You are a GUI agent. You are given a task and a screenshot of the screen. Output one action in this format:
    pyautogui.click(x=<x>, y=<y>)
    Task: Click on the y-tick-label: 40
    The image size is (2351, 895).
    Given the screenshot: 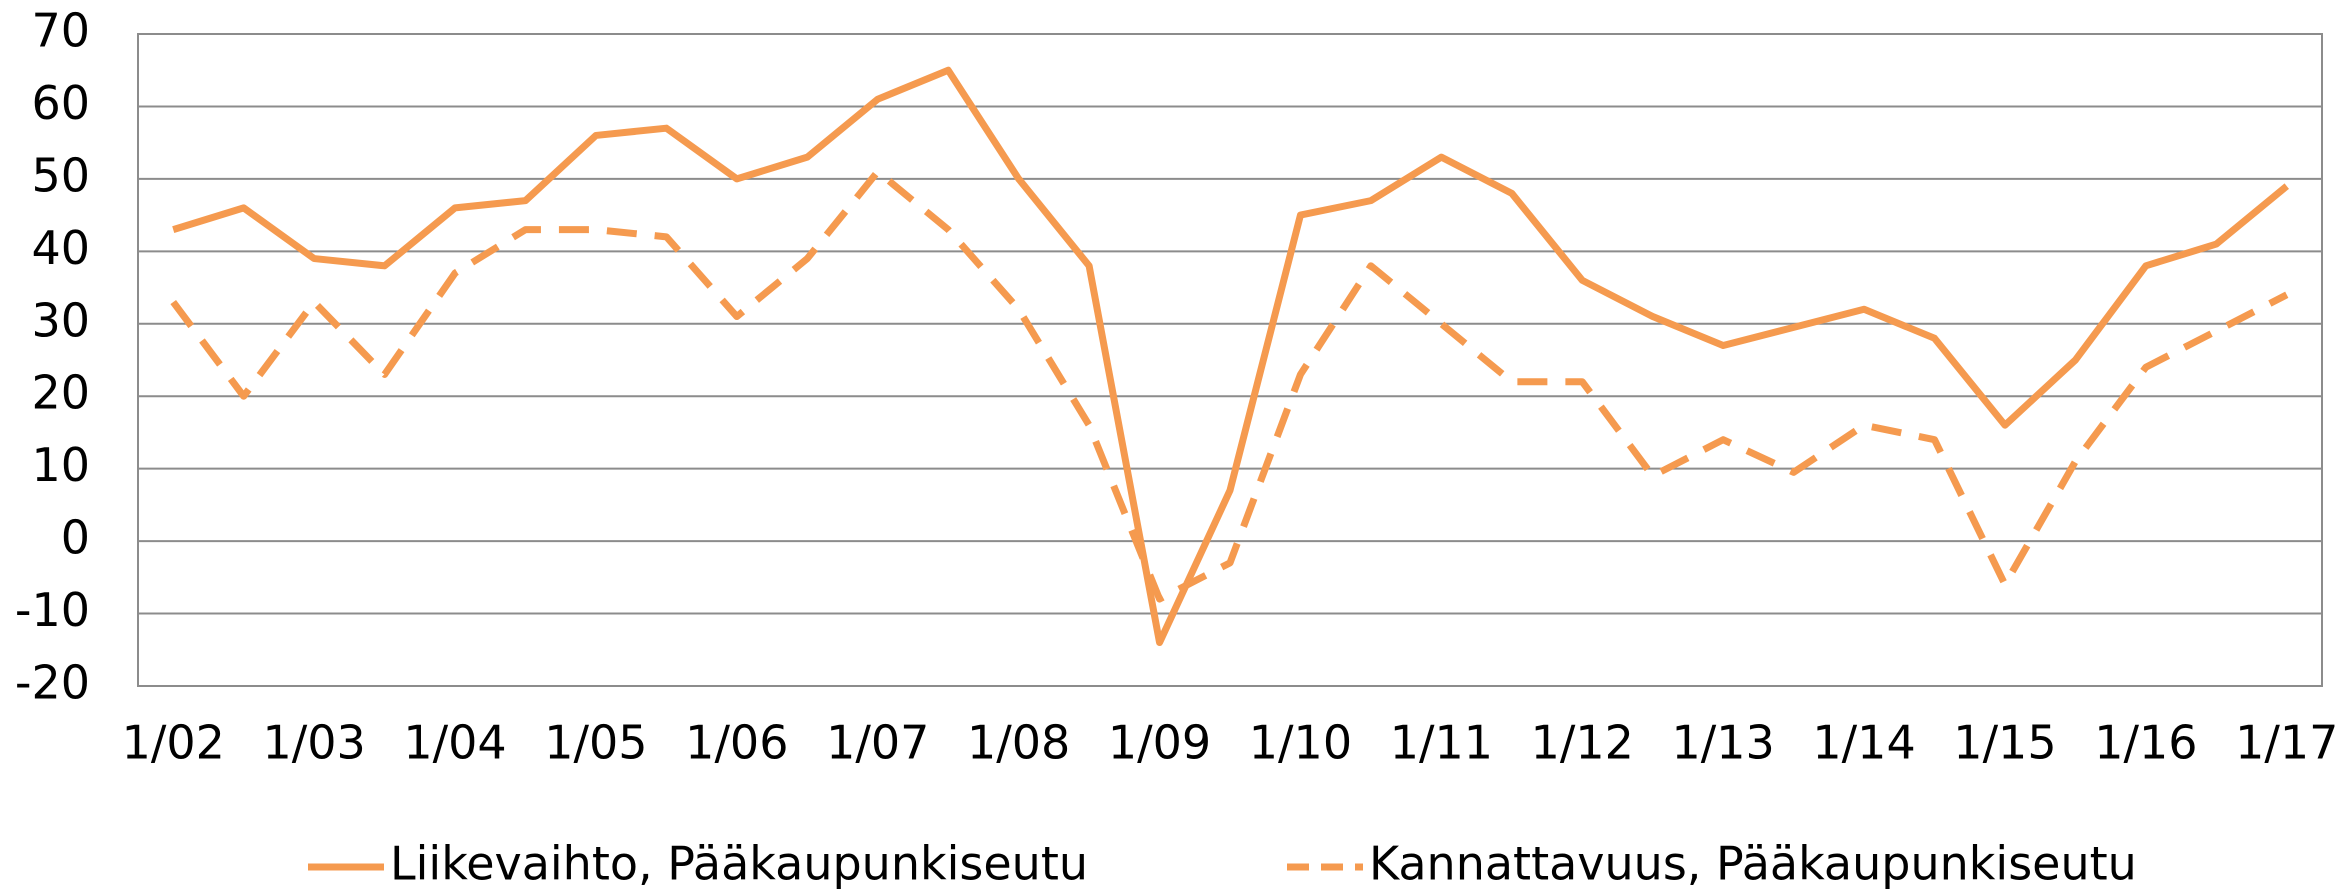 What is the action you would take?
    pyautogui.click(x=60, y=248)
    